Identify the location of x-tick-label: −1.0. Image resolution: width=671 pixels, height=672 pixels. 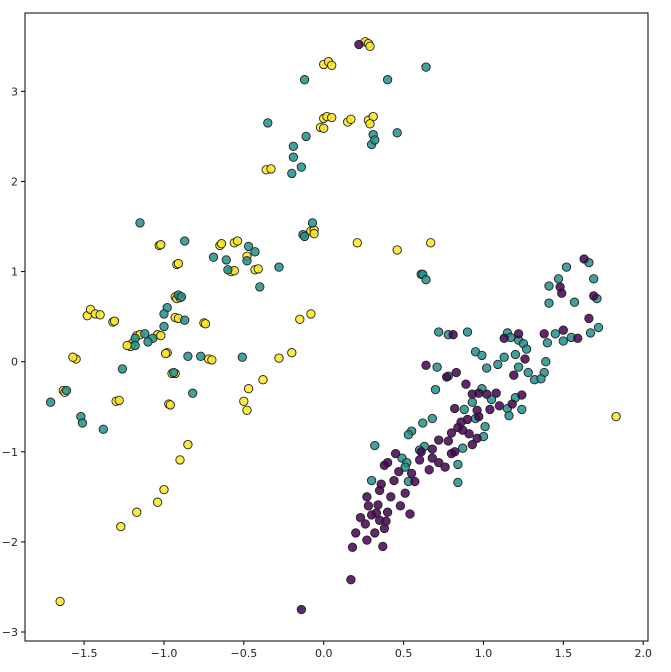
(164, 653).